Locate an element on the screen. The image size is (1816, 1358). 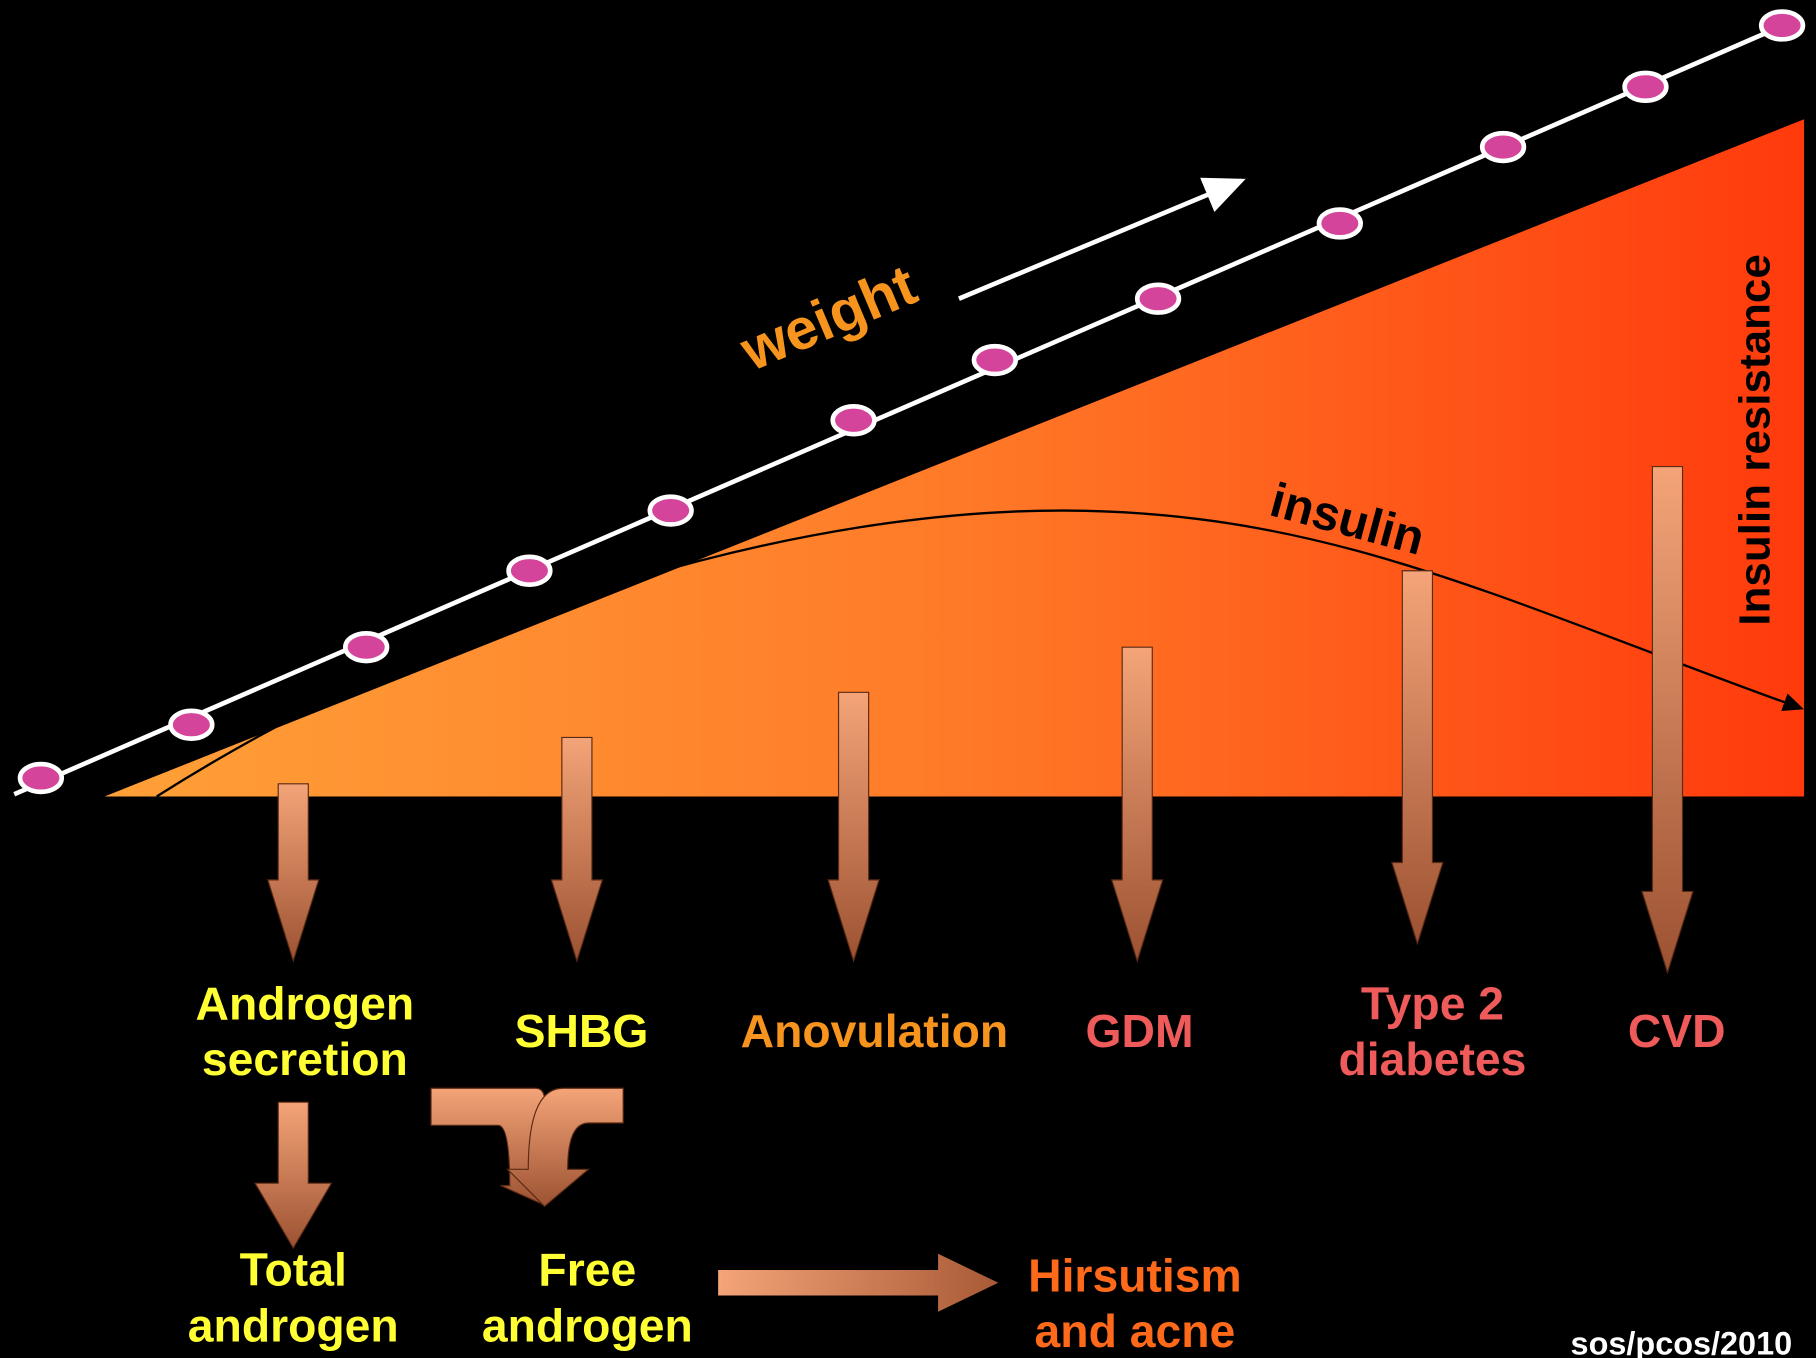
weight-arrow is located at coordinates (1102, 239).